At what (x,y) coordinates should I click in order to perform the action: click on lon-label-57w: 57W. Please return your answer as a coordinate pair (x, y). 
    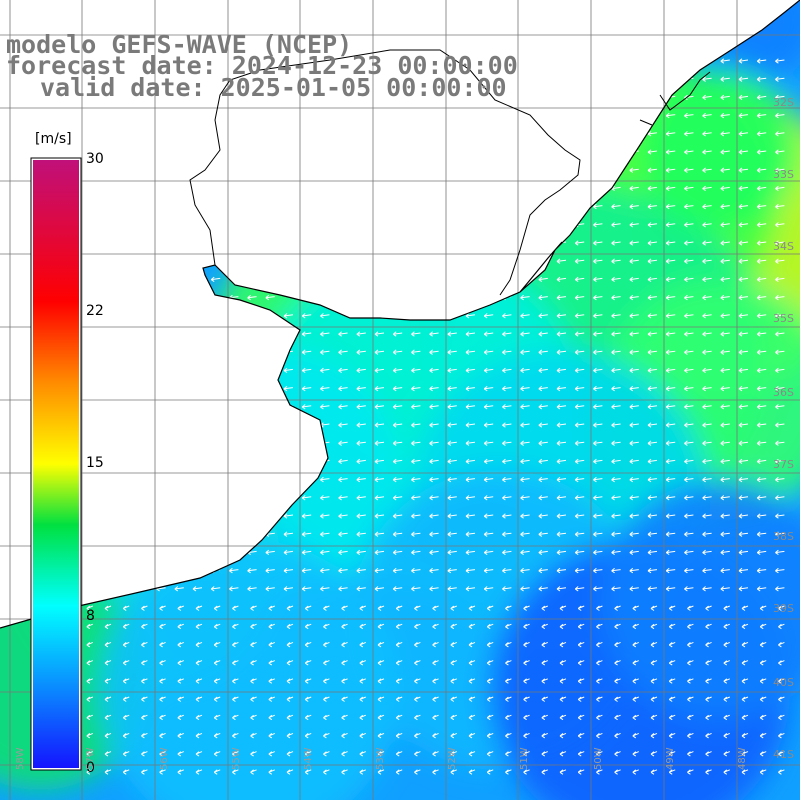
    Looking at the image, I should click on (90, 758).